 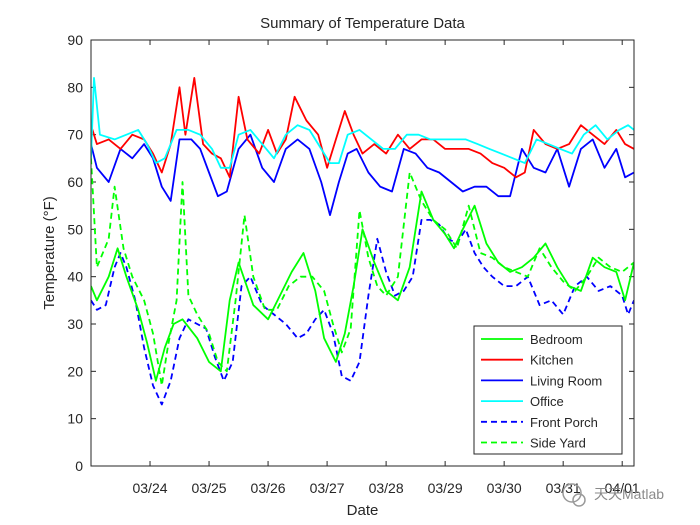 I want to click on watermark: 天天Matlab, so click(x=613, y=495).